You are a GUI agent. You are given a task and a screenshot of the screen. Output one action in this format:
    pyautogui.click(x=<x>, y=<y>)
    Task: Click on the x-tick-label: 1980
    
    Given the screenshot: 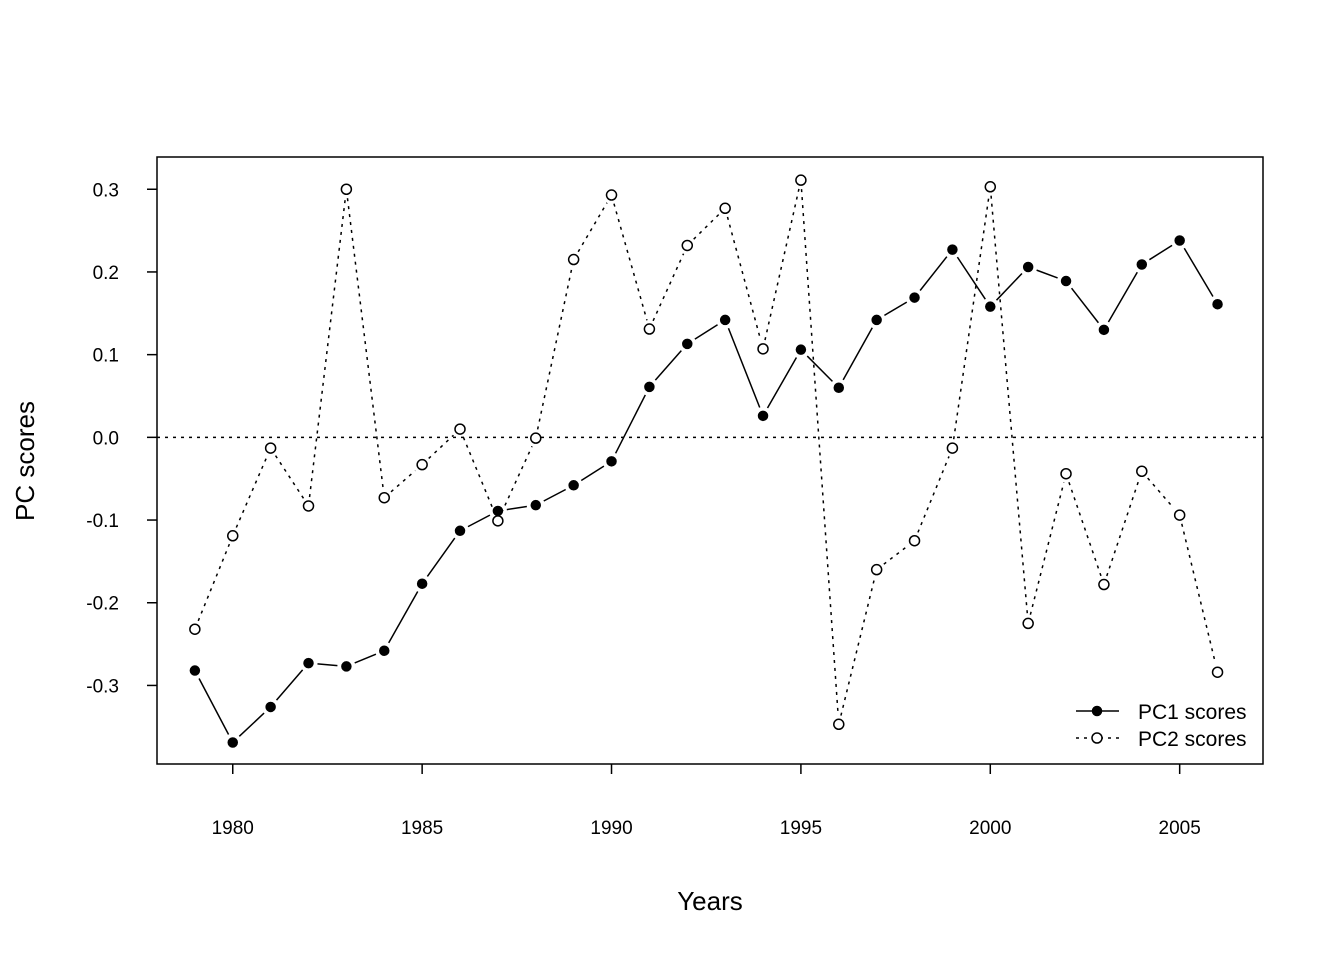 What is the action you would take?
    pyautogui.click(x=233, y=828)
    